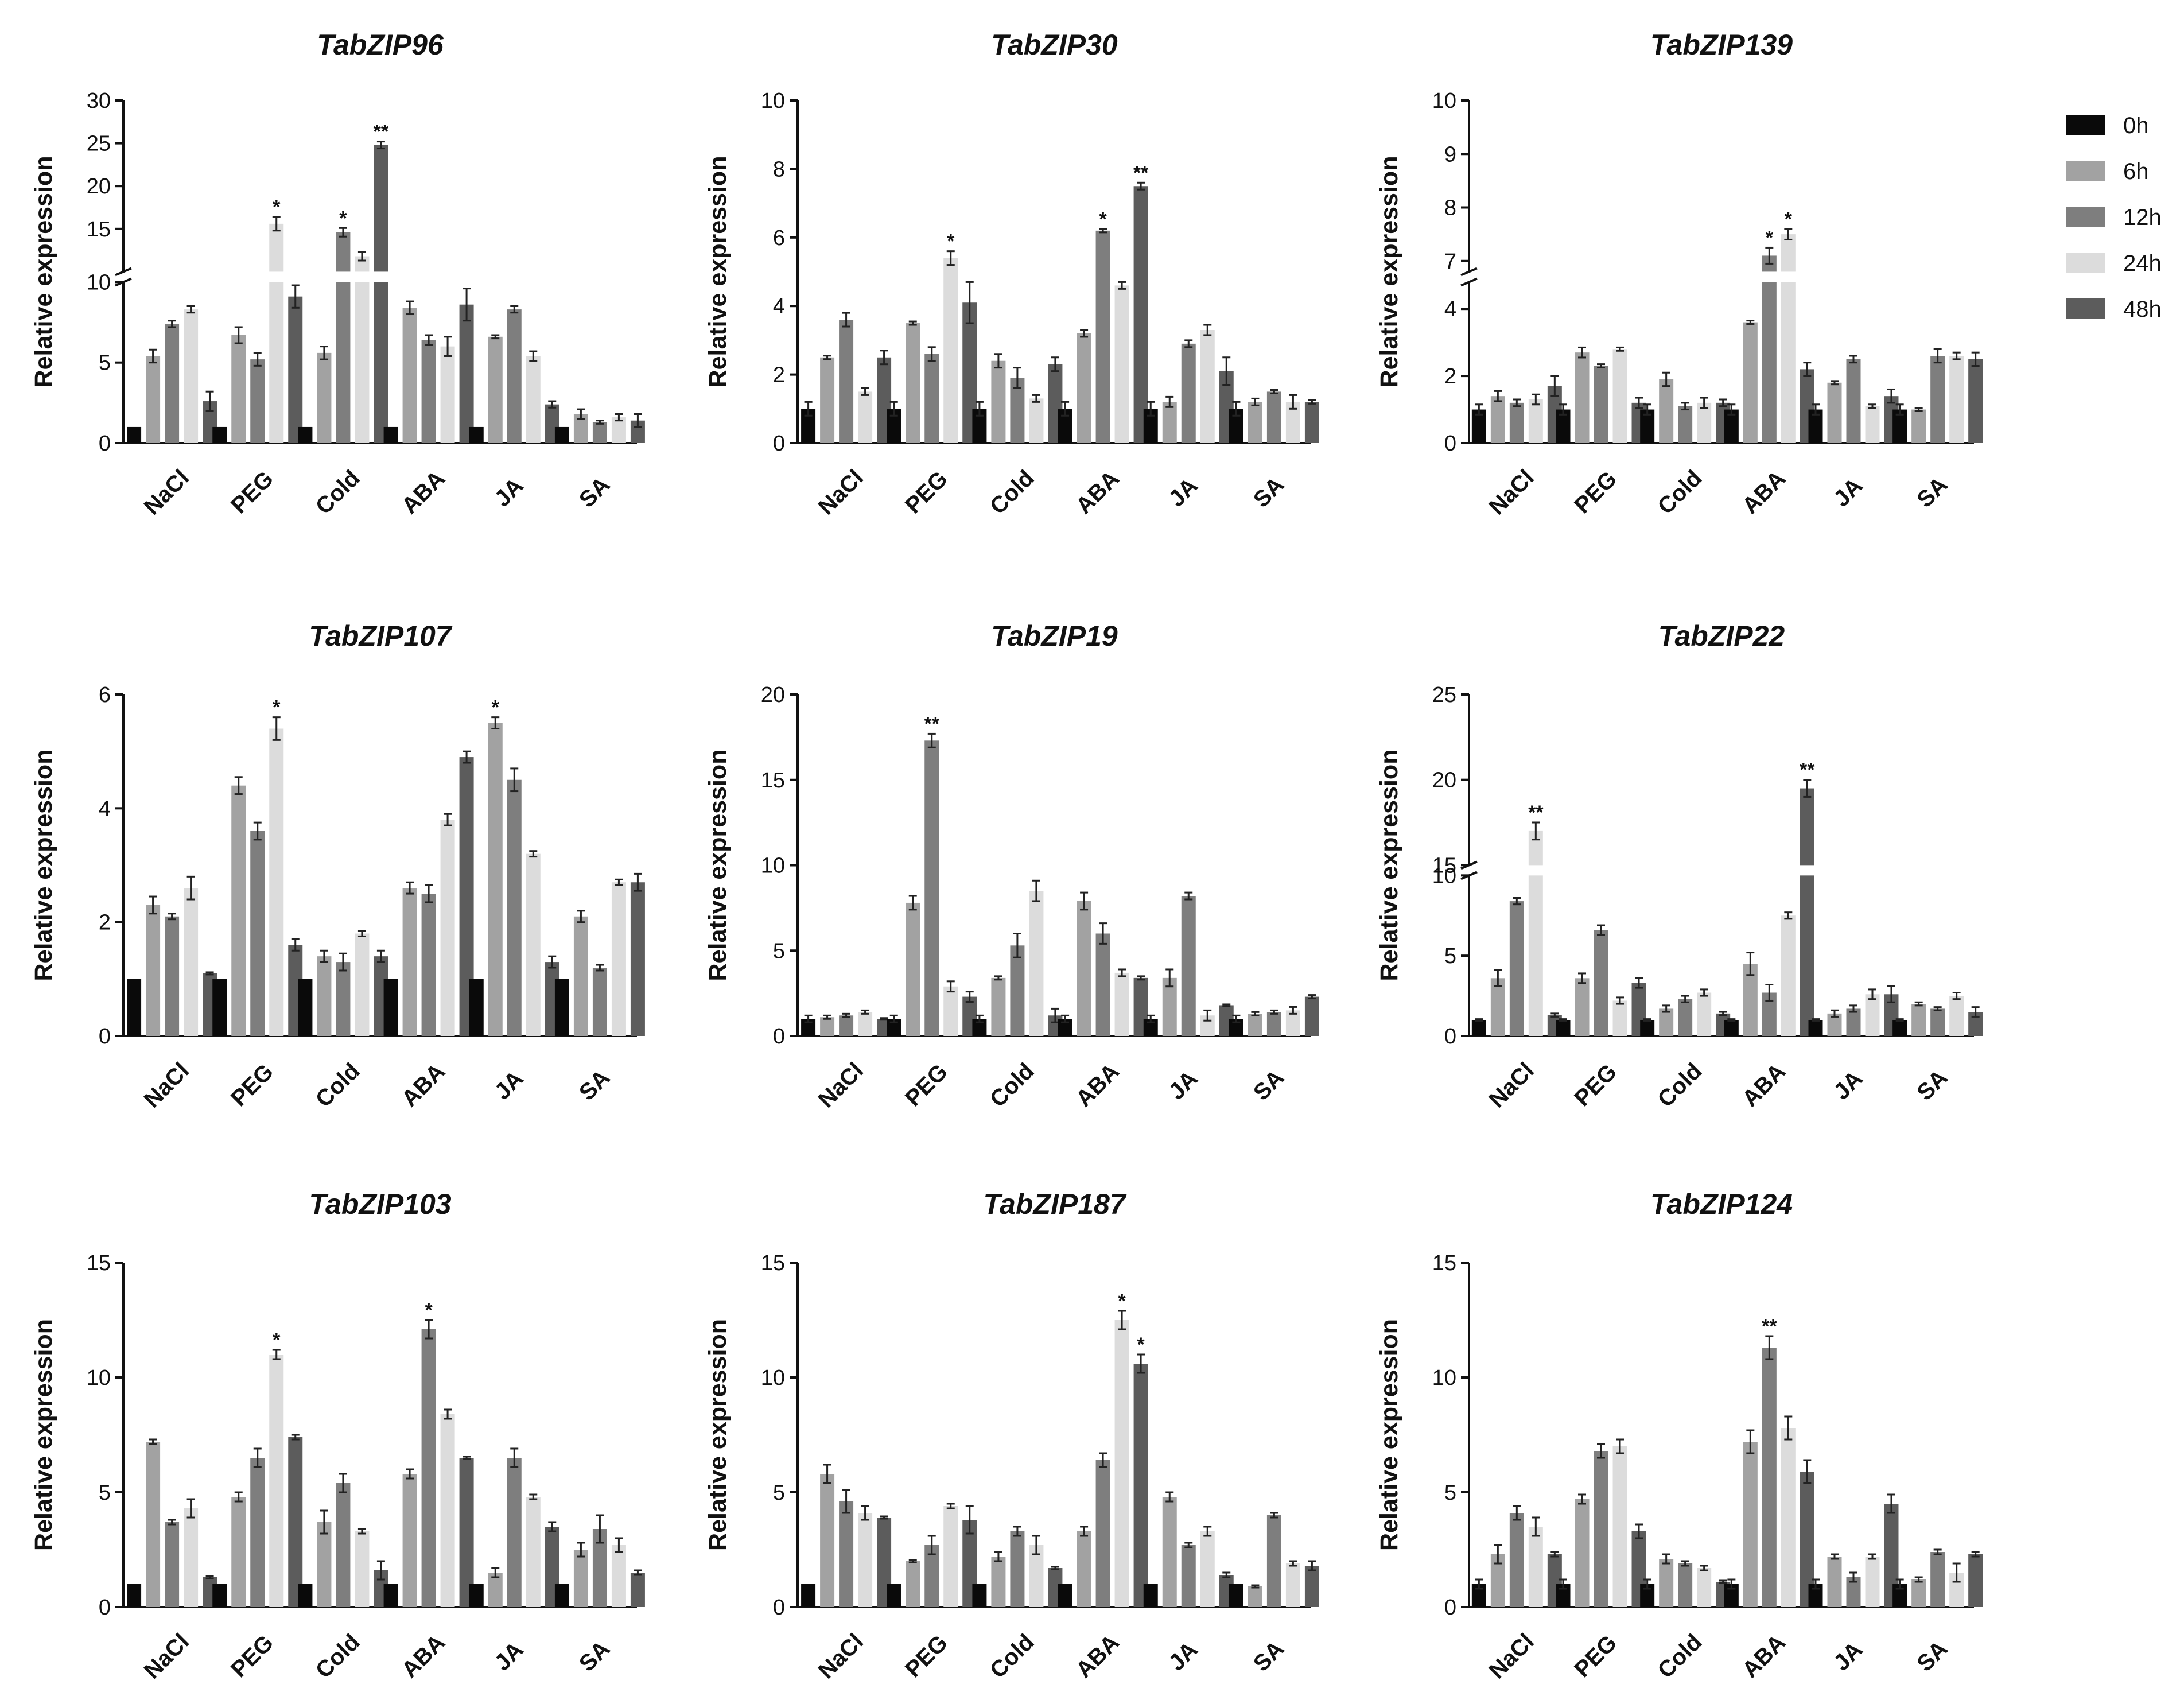 Image resolution: width=2184 pixels, height=1696 pixels. What do you see at coordinates (2136, 171) in the screenshot?
I see `legend-label: 6h` at bounding box center [2136, 171].